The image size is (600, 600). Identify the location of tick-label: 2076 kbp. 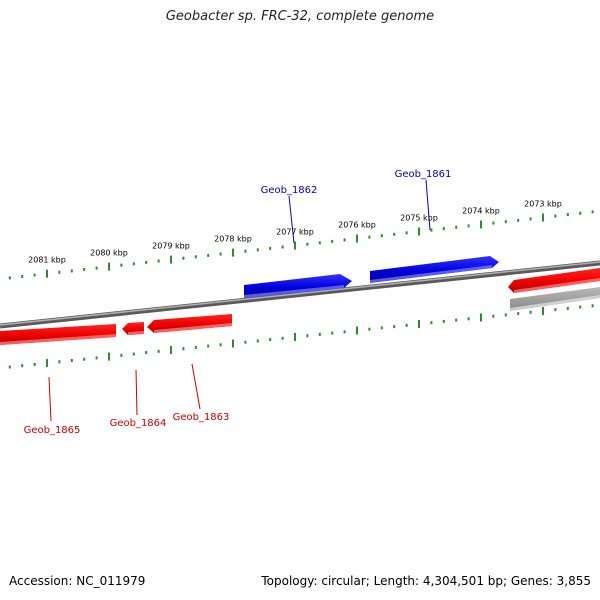
(357, 225).